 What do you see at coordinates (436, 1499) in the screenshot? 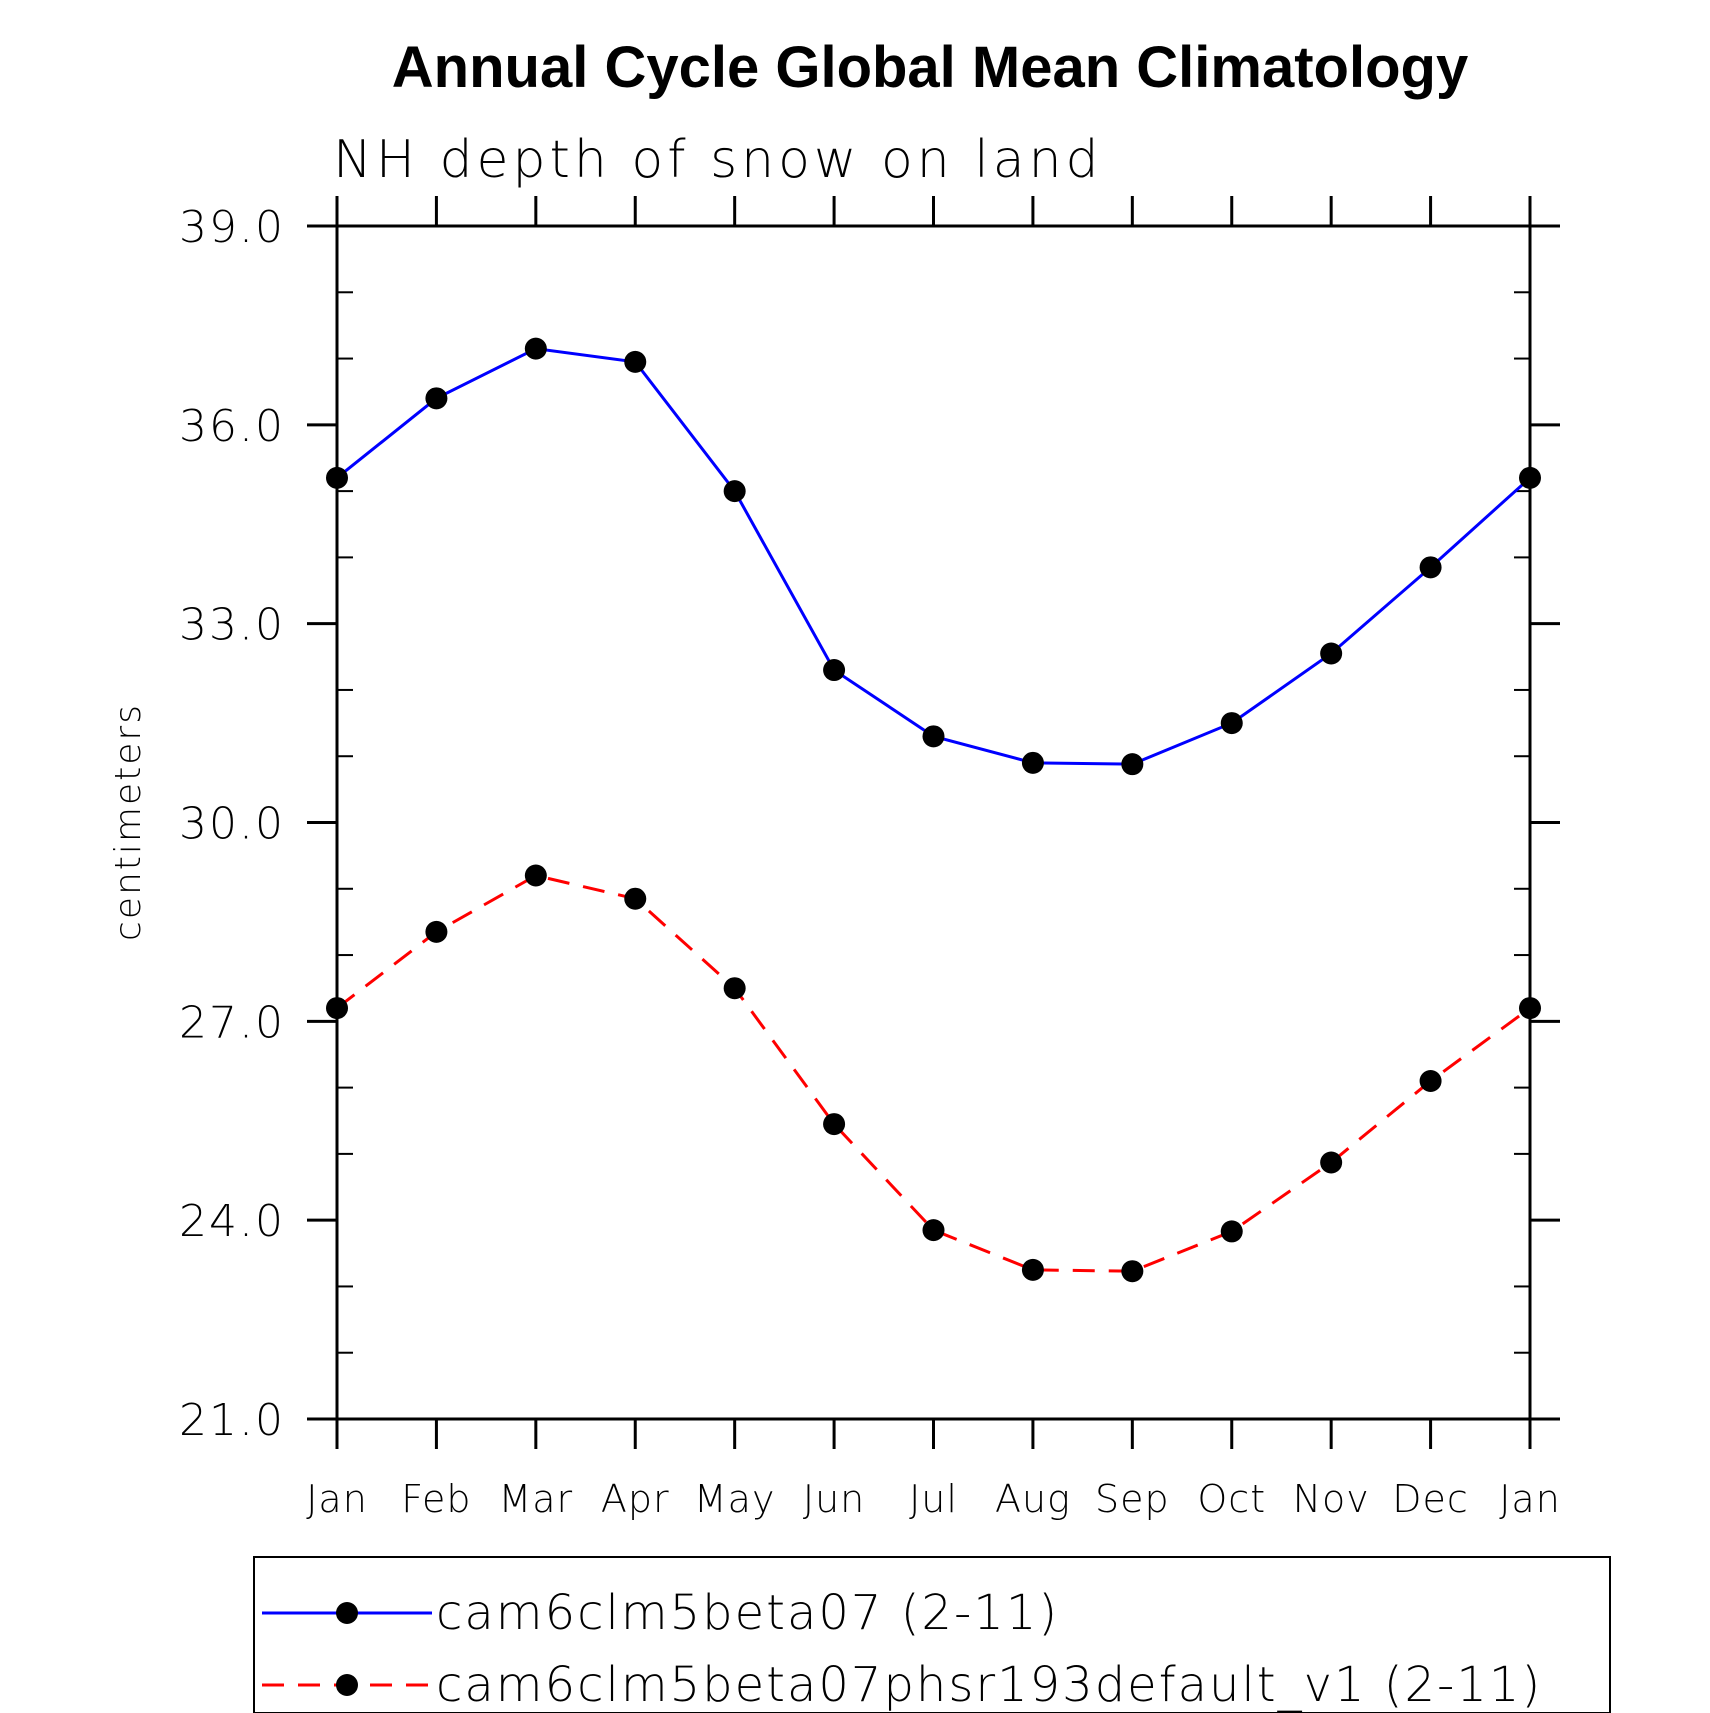
I see `x-tick-label: Feb` at bounding box center [436, 1499].